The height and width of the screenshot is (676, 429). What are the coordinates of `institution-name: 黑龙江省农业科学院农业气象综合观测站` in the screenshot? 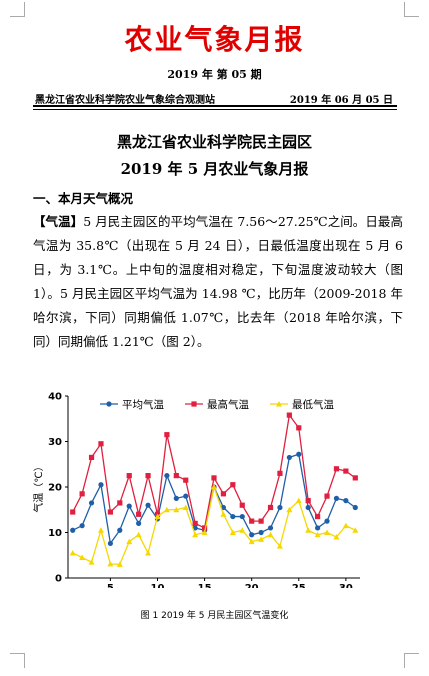 It's located at (125, 100).